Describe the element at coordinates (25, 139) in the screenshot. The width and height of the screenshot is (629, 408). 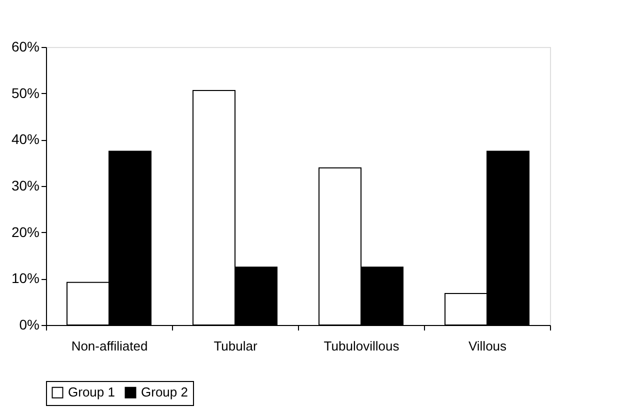
I see `y-tick-label: 40%` at that location.